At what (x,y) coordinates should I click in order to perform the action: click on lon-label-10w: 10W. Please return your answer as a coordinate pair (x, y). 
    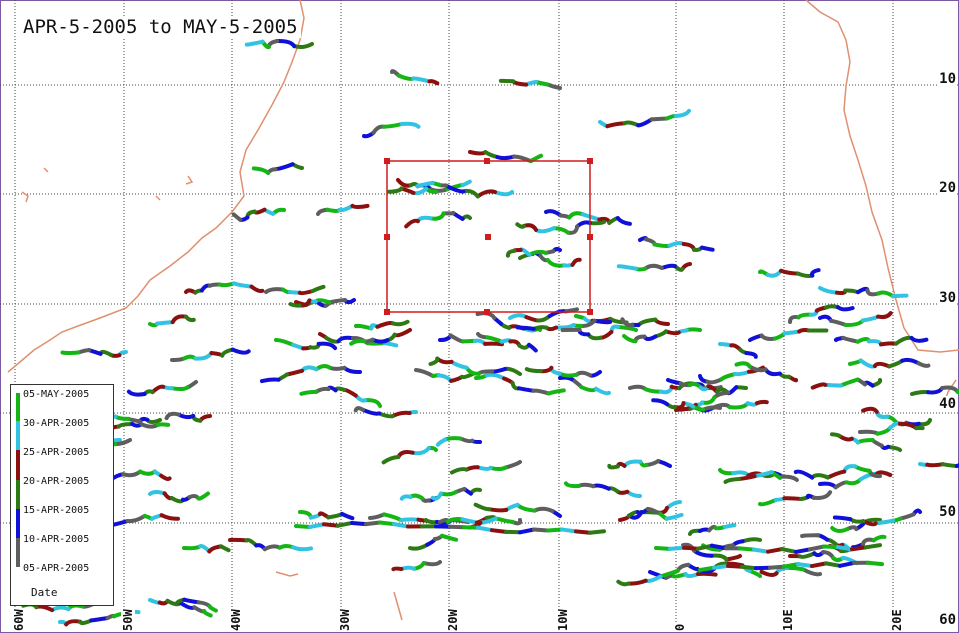
    Looking at the image, I should click on (563, 620).